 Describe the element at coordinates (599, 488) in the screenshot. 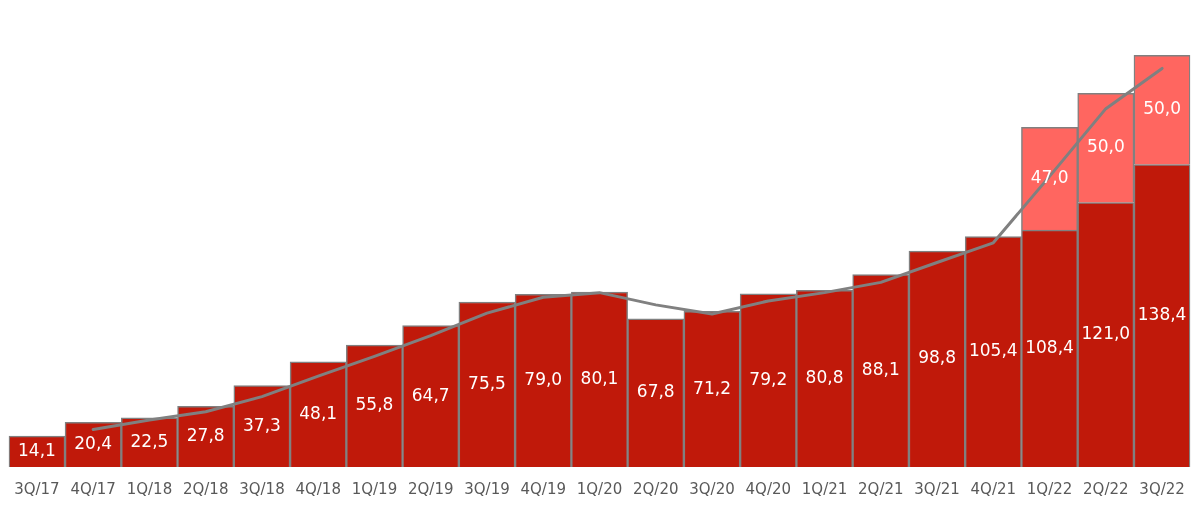

I see `x-tick-label: 1Q/20` at that location.